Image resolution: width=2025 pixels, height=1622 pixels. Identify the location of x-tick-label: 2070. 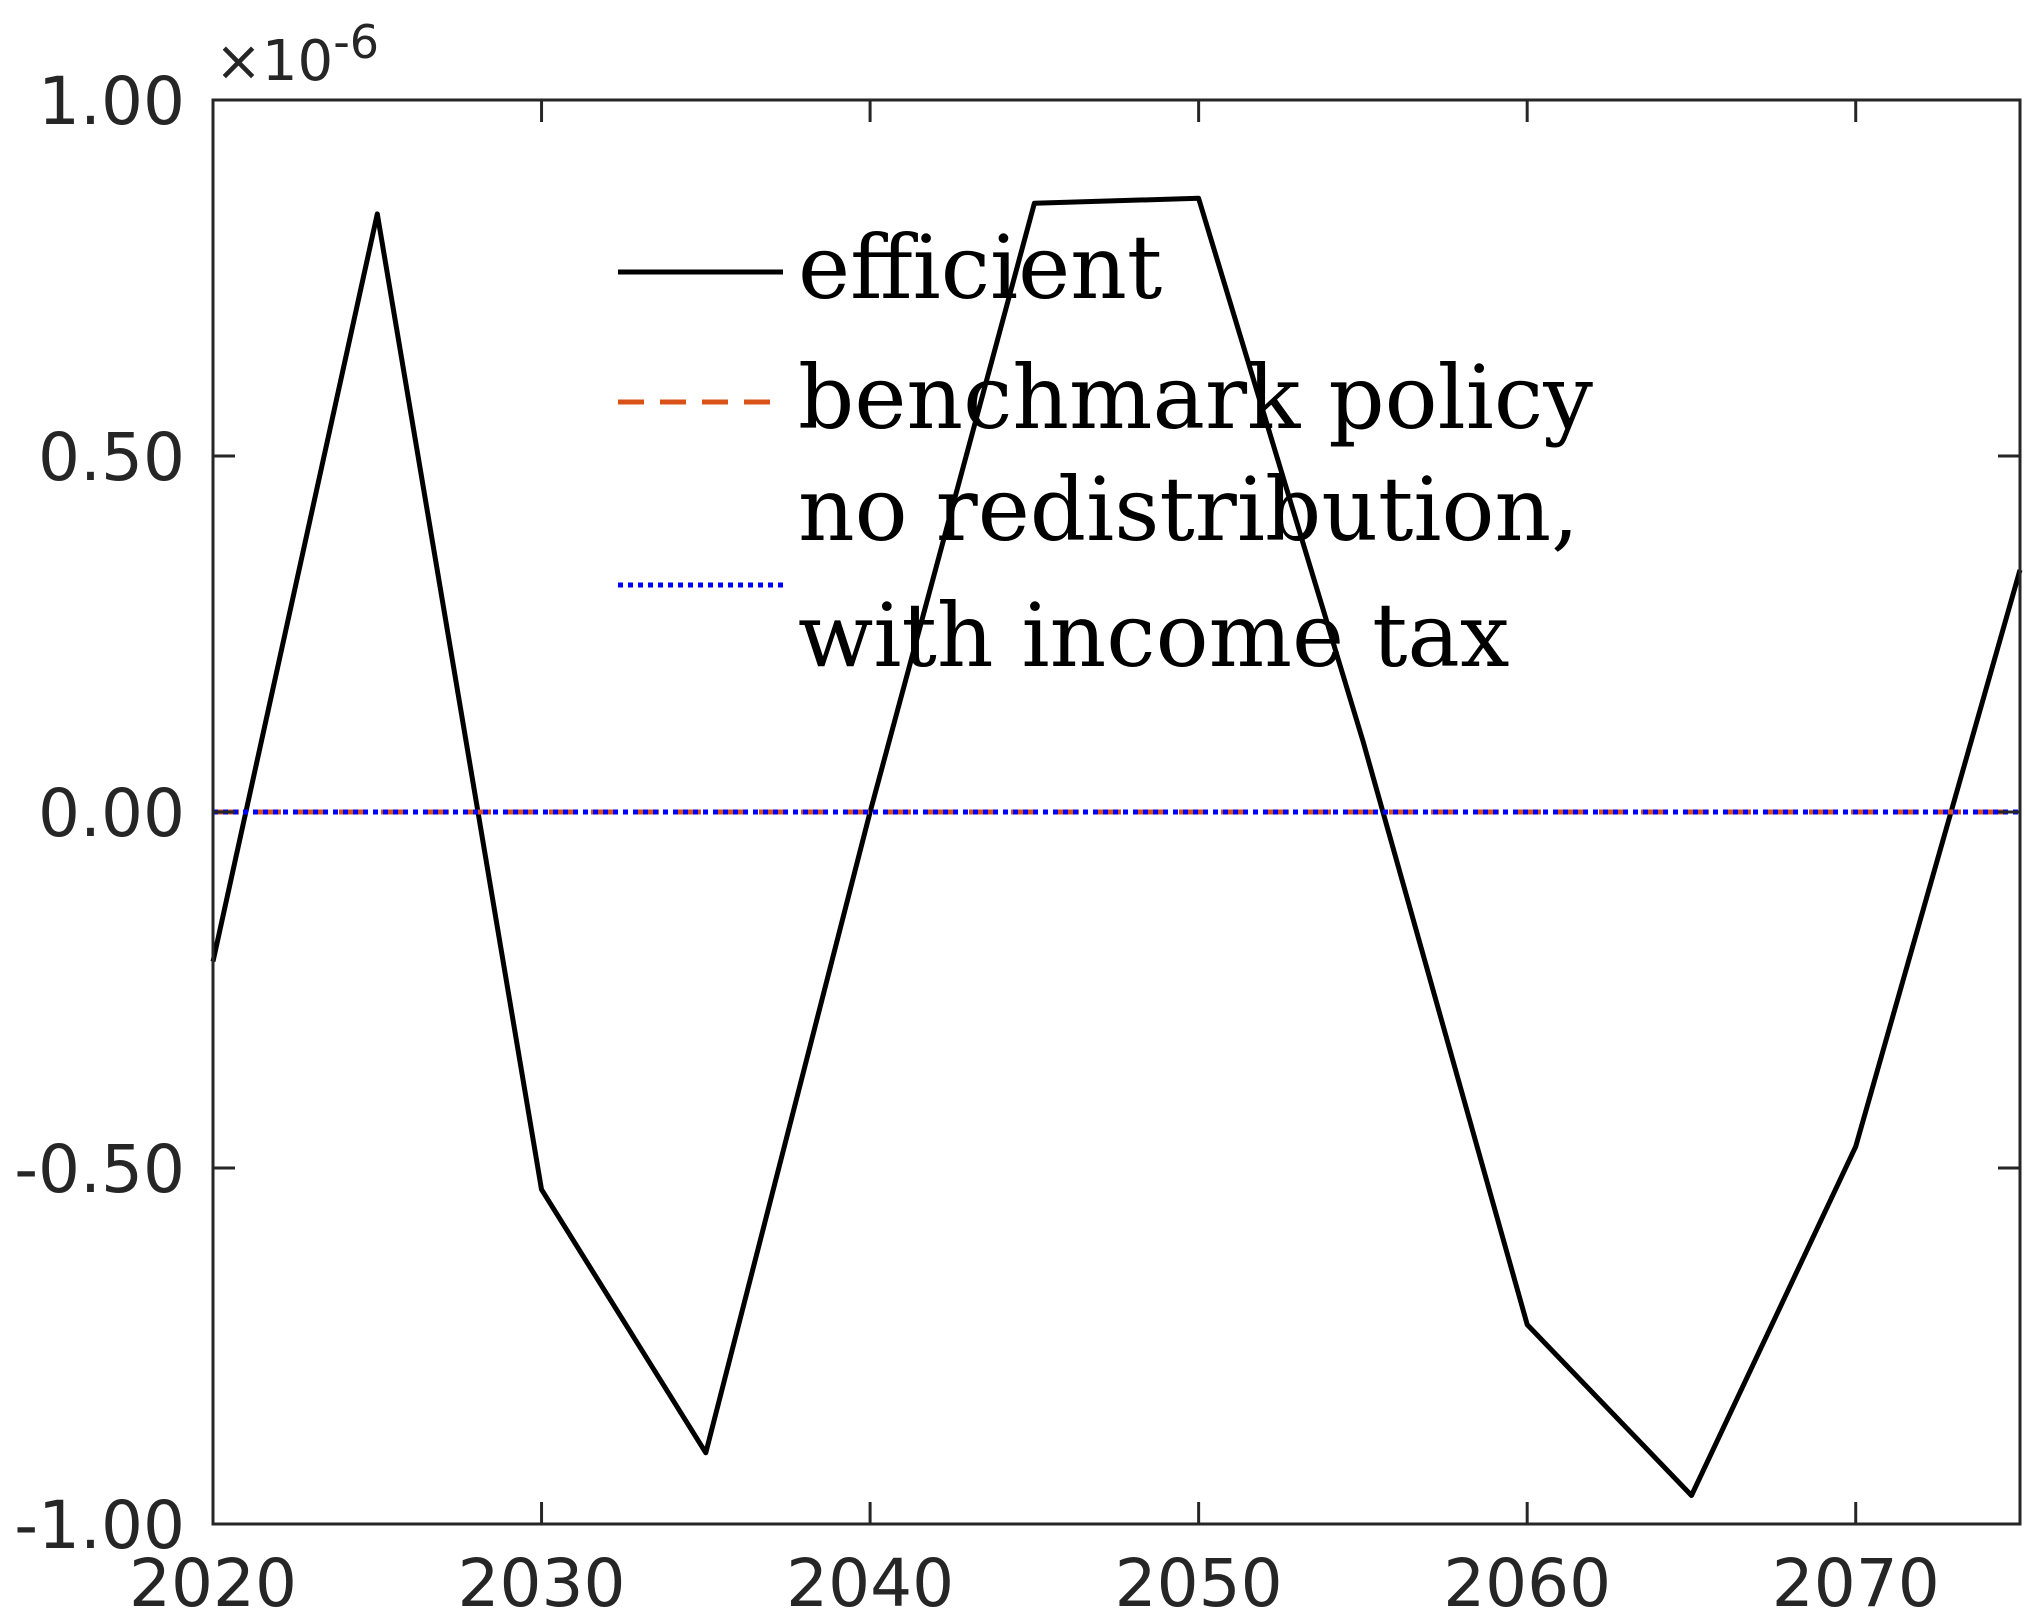
(1856, 1583).